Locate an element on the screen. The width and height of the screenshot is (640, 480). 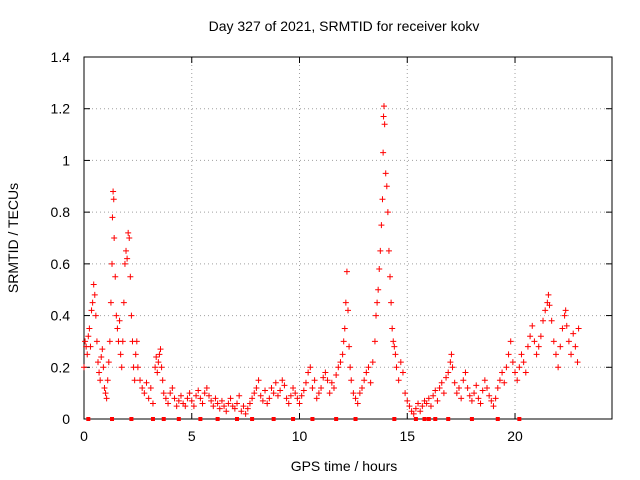
y-axis-label: SRMTID / TECUs is located at coordinates (13, 238).